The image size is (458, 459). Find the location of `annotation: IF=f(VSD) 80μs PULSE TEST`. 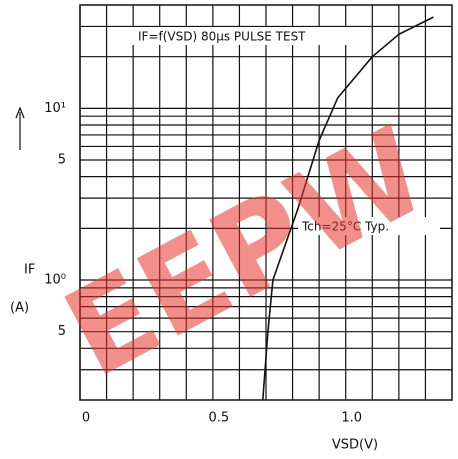

annotation: IF=f(VSD) 80μs PULSE TEST is located at coordinates (222, 37).